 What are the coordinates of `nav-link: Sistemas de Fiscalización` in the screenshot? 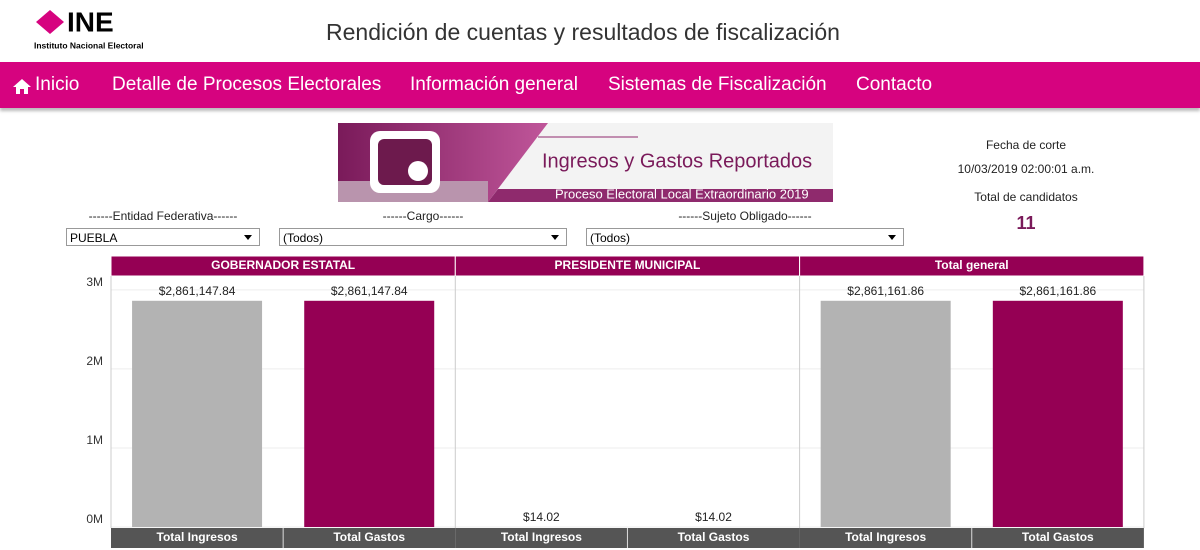 It's located at (717, 84).